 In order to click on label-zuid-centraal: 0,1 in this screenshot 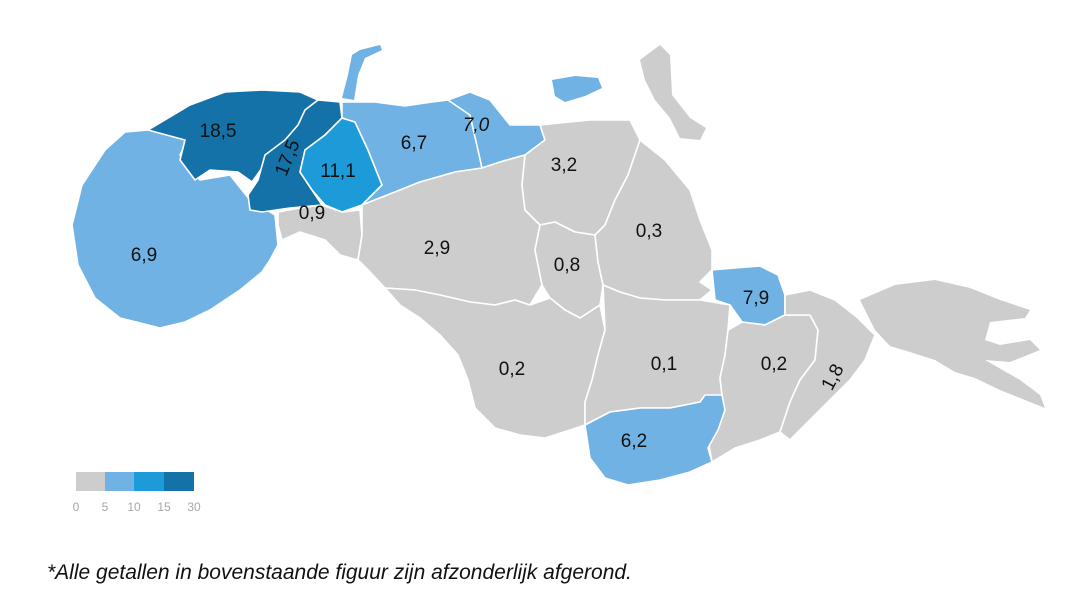, I will do `click(664, 364)`.